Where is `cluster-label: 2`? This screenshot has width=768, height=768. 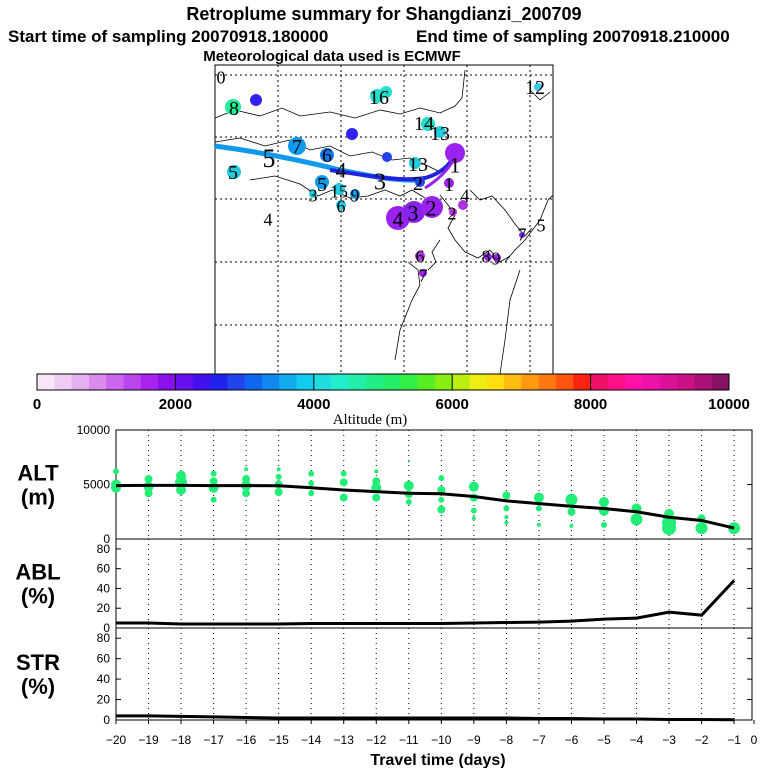
cluster-label: 2 is located at coordinates (418, 184).